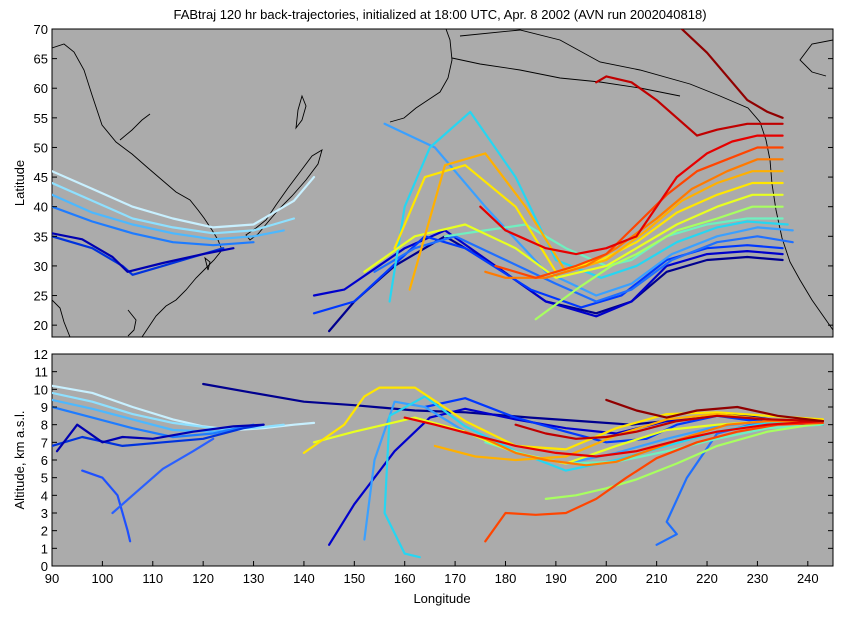 This screenshot has height=621, width=868. What do you see at coordinates (41, 296) in the screenshot?
I see `map-y-tick-label: 25` at bounding box center [41, 296].